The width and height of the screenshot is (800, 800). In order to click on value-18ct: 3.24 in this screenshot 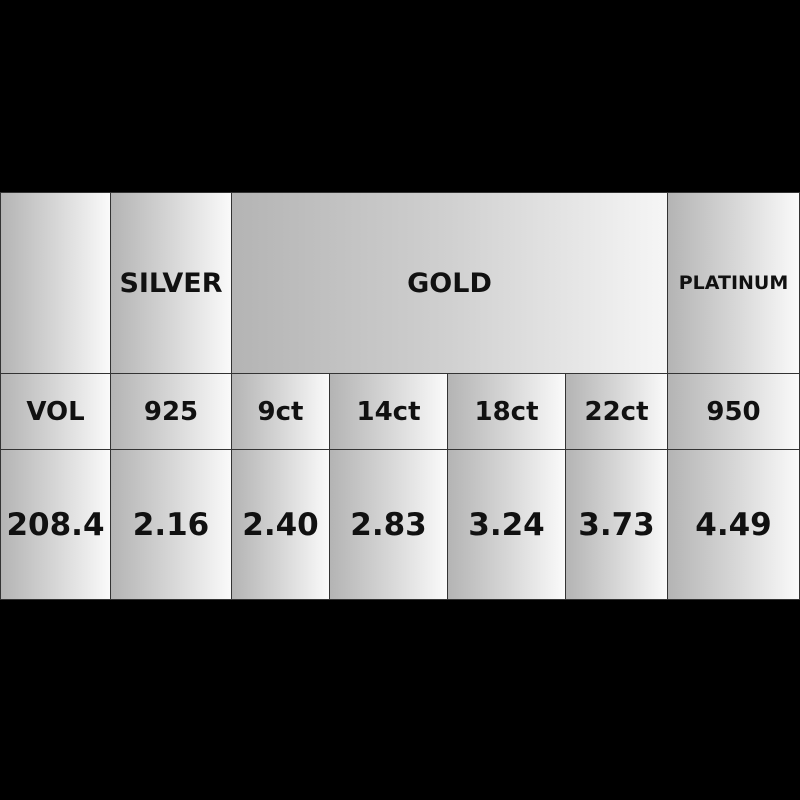, I will do `click(506, 524)`.